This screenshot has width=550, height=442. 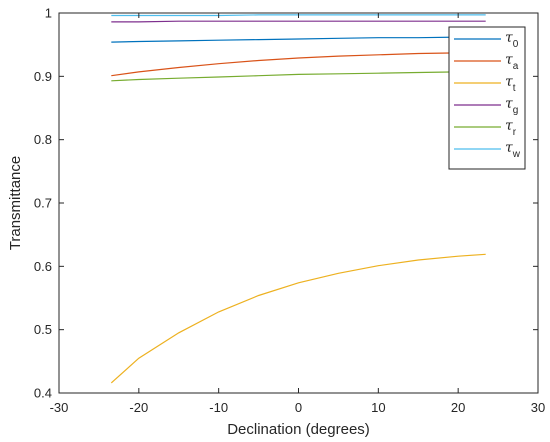 I want to click on y-tick-label: 0.5, so click(x=43, y=329).